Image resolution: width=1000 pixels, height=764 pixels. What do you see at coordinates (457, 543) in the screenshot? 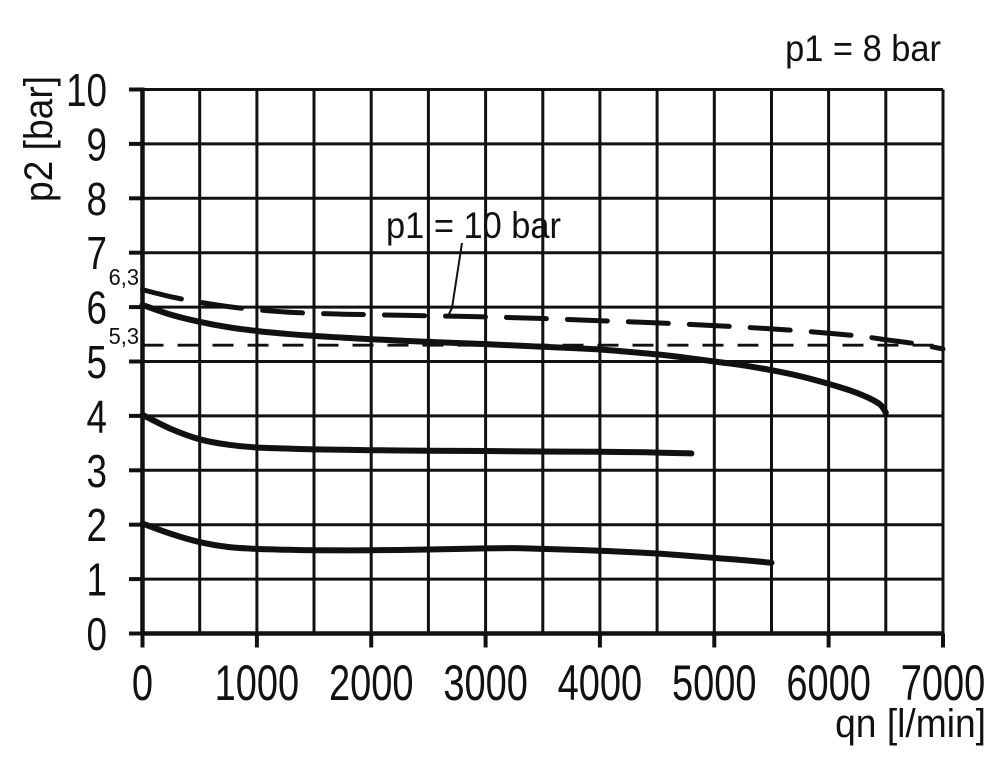
I see `curve-set2` at bounding box center [457, 543].